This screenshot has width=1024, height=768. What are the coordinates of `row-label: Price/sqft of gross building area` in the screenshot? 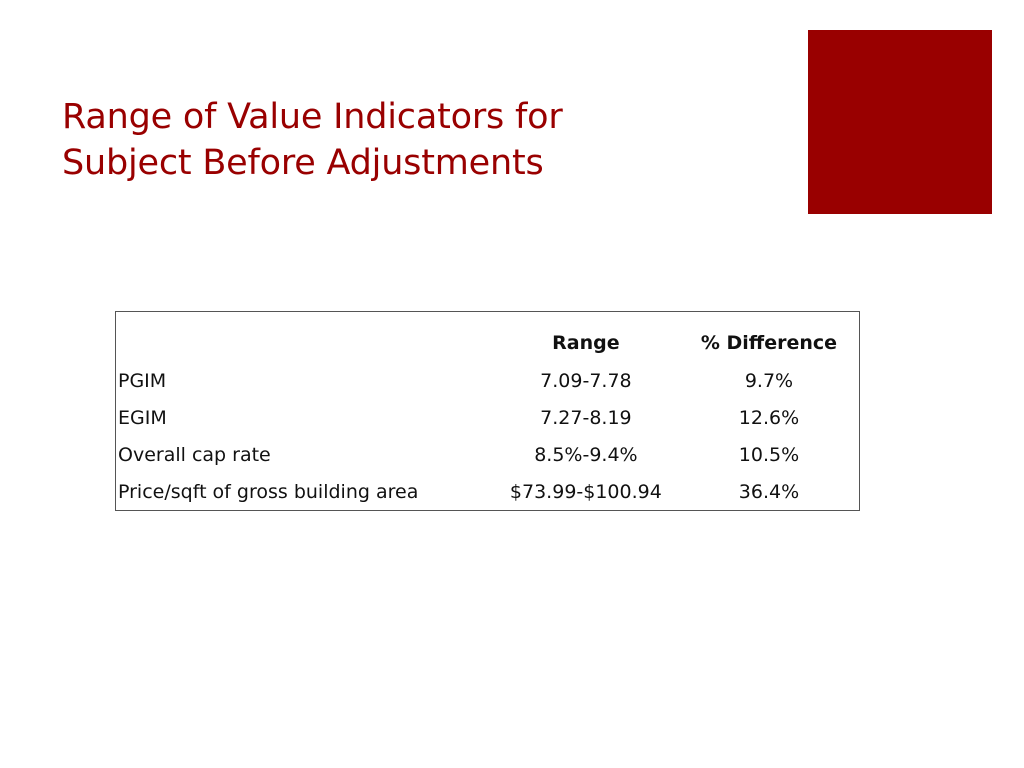 It's located at (268, 491).